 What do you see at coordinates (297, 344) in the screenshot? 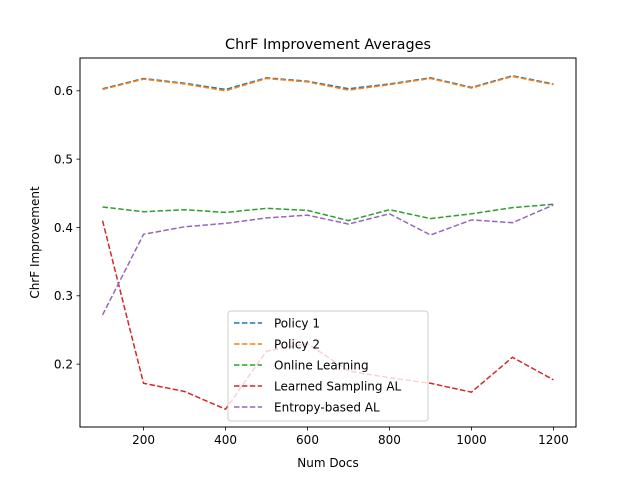
I see `legend-label-1: Policy 2` at bounding box center [297, 344].